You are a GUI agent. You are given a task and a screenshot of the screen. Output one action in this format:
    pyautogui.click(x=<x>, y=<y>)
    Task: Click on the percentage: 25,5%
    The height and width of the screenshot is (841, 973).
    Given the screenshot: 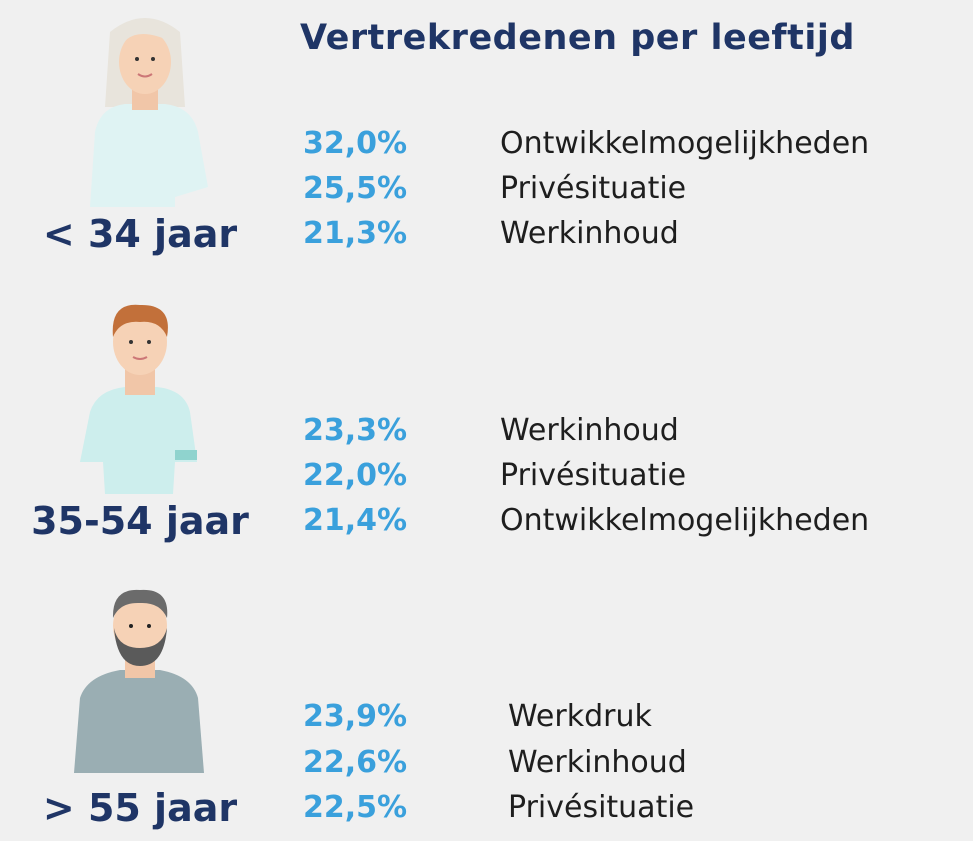 What is the action you would take?
    pyautogui.click(x=355, y=188)
    